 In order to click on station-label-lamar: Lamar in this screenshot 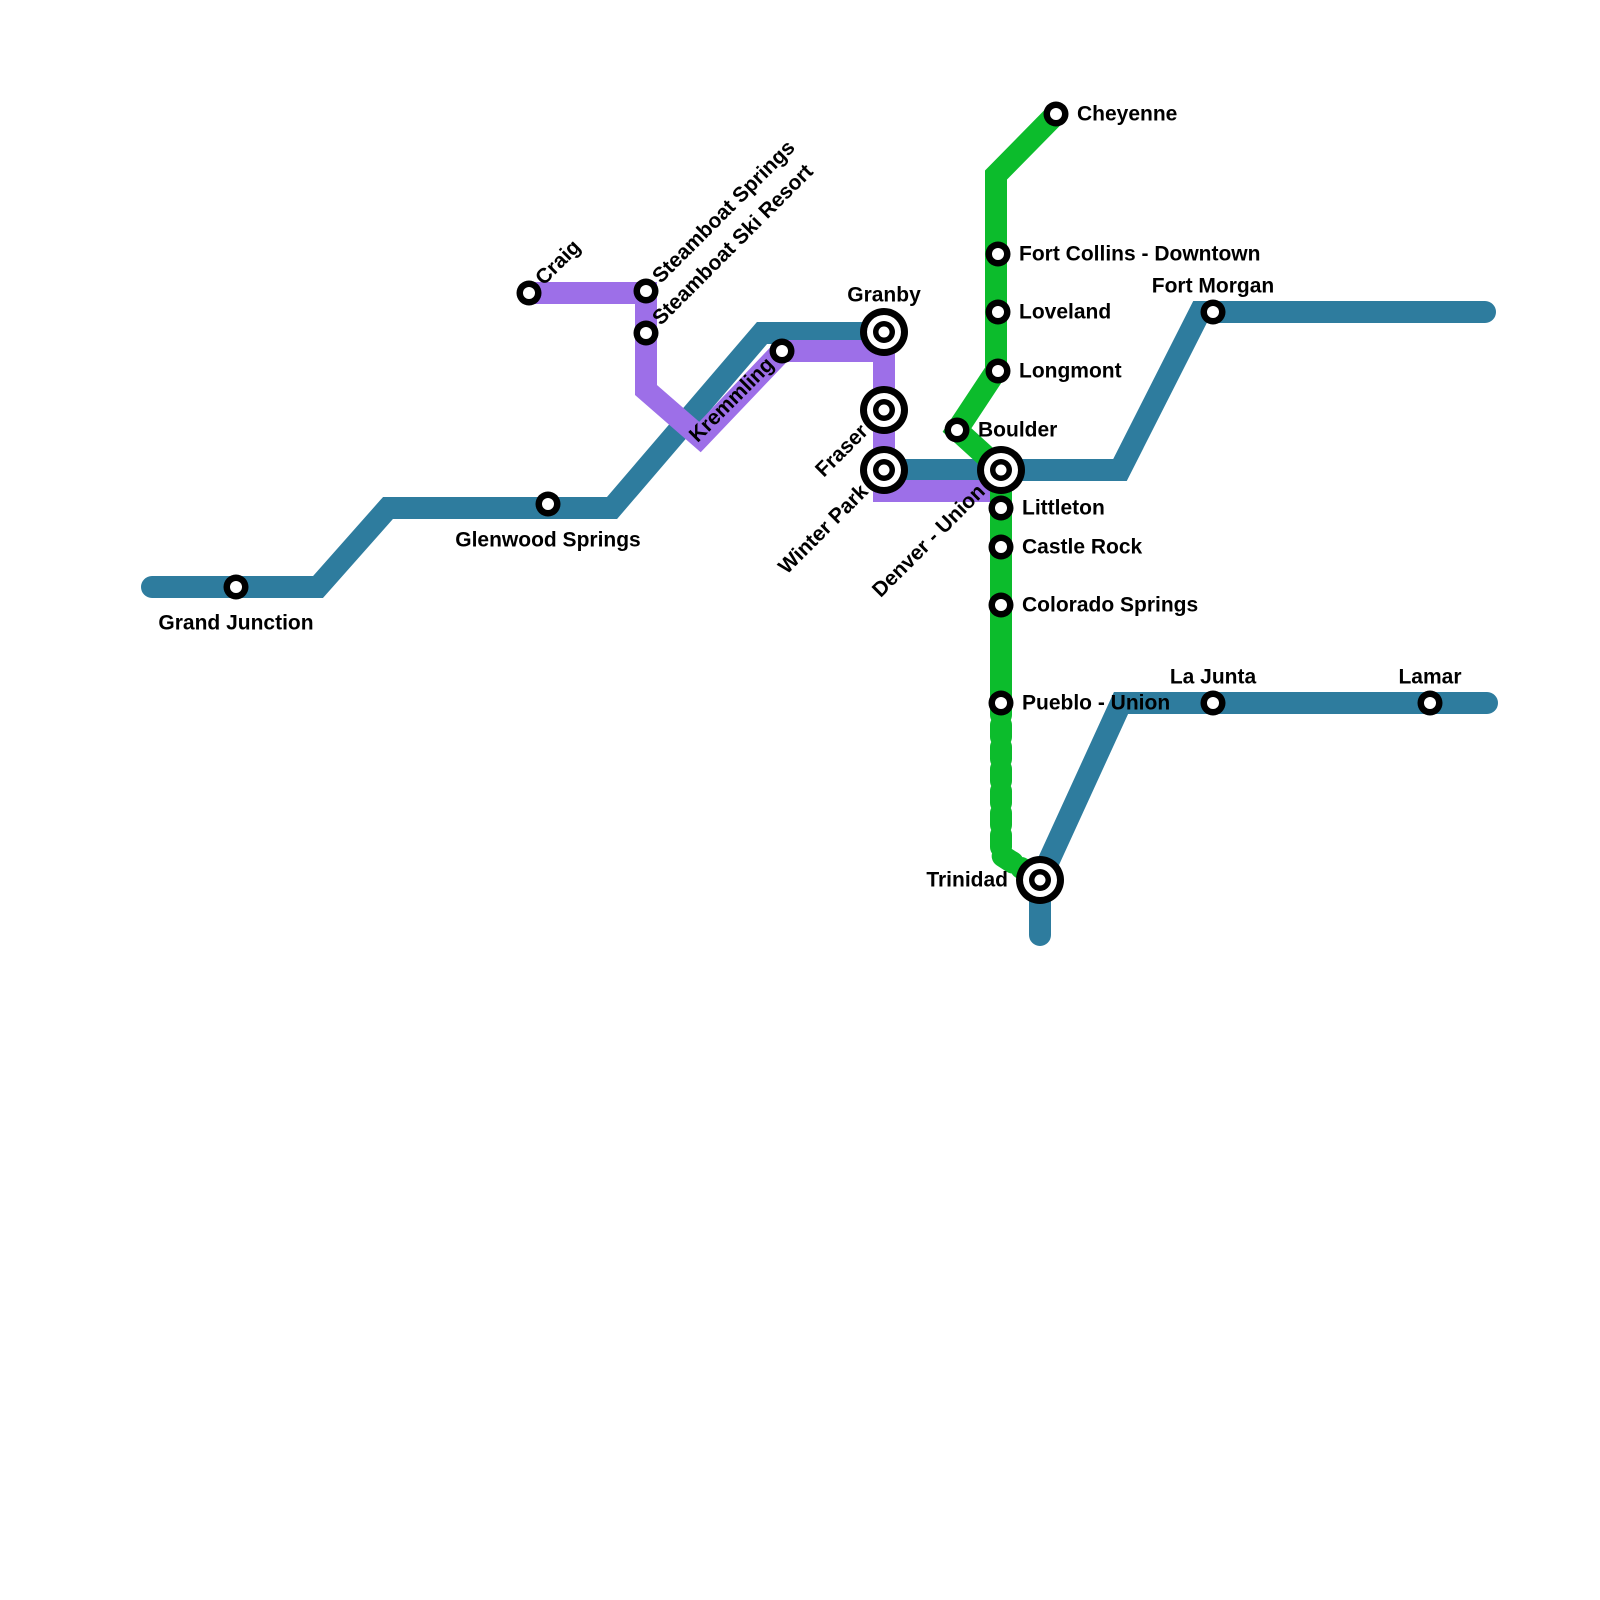, I will do `click(1429, 677)`.